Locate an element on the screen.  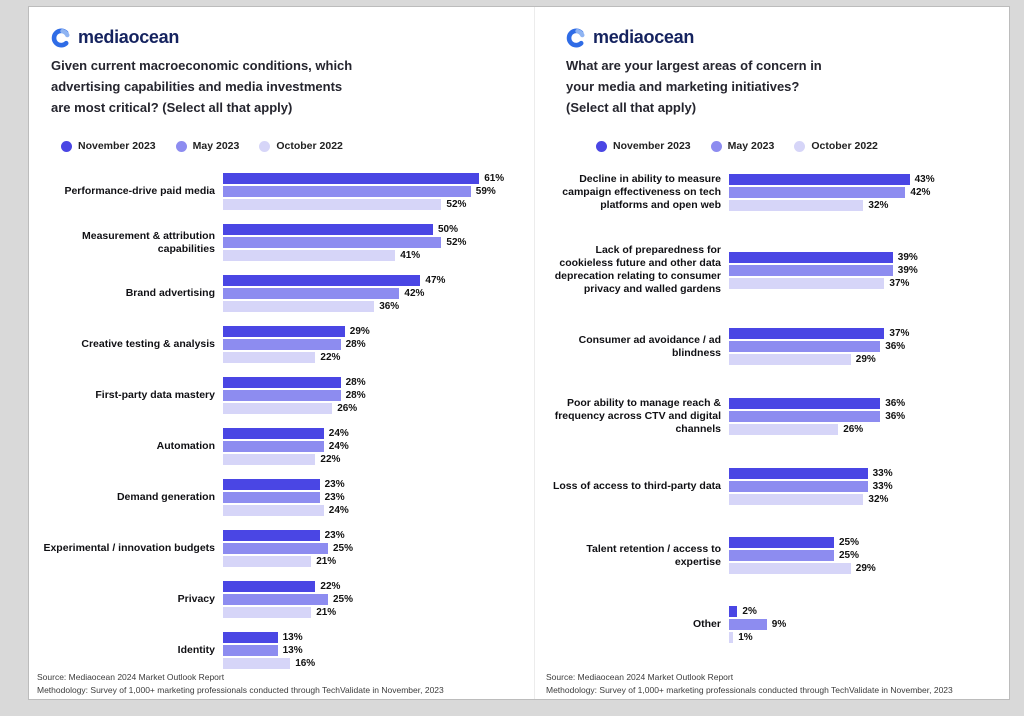
category-label: Consumer ad avoidance / ad blindness is located at coordinates (649, 346).